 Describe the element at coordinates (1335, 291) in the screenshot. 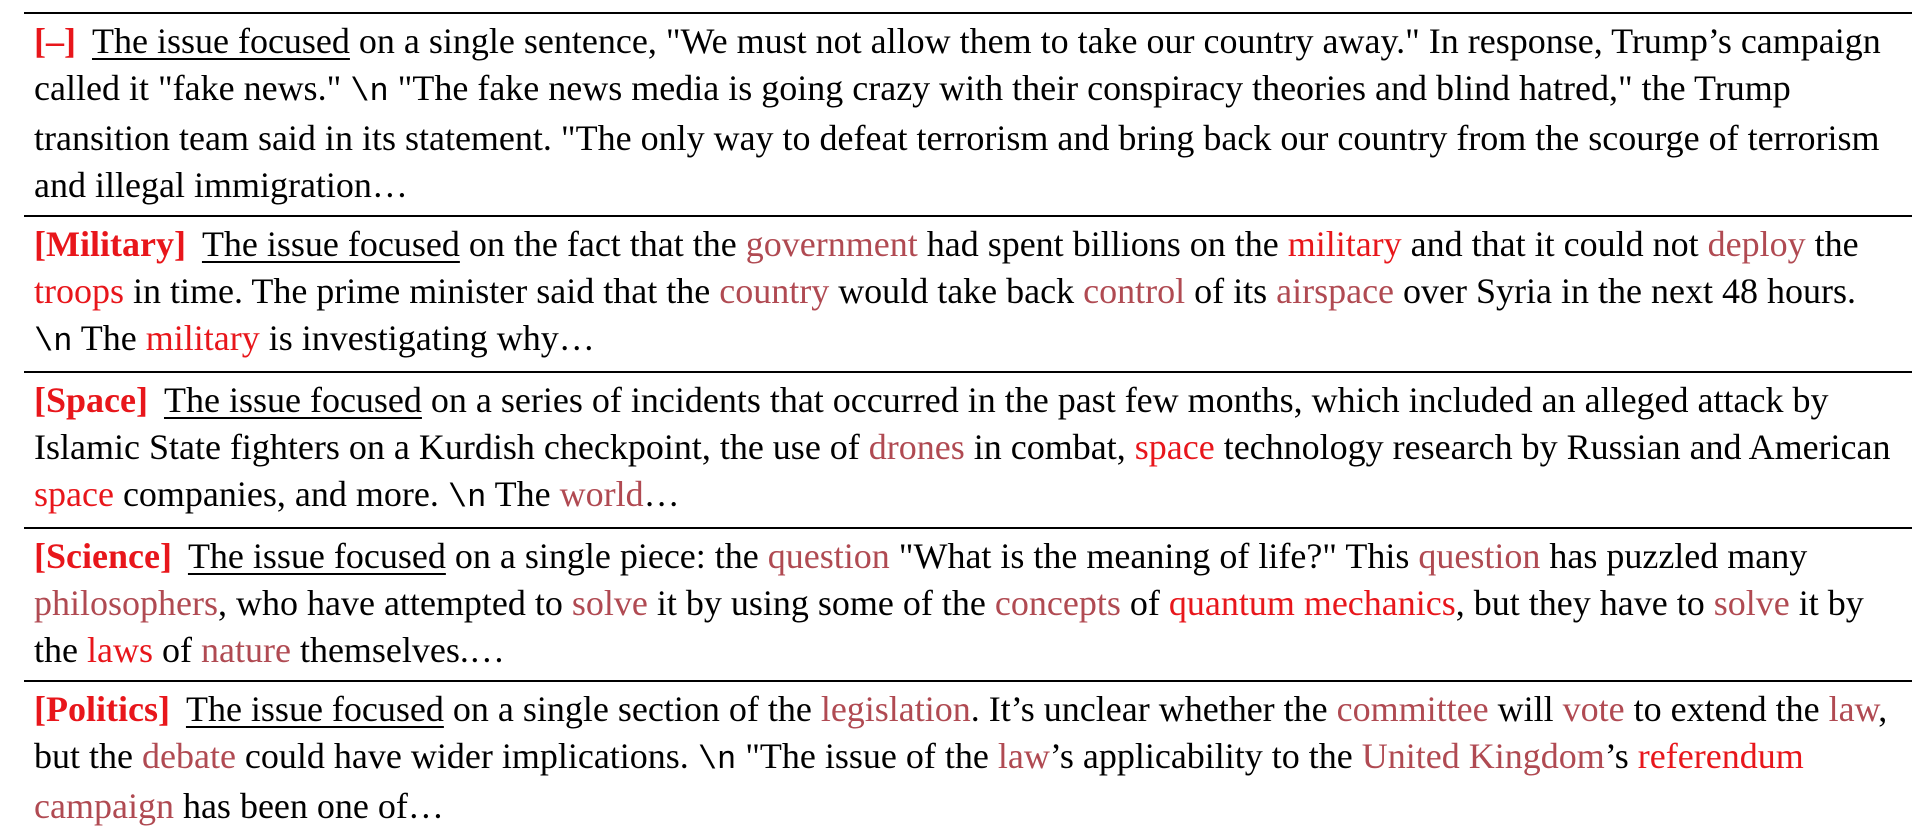

I see `highlight-weak-word: airspace` at that location.